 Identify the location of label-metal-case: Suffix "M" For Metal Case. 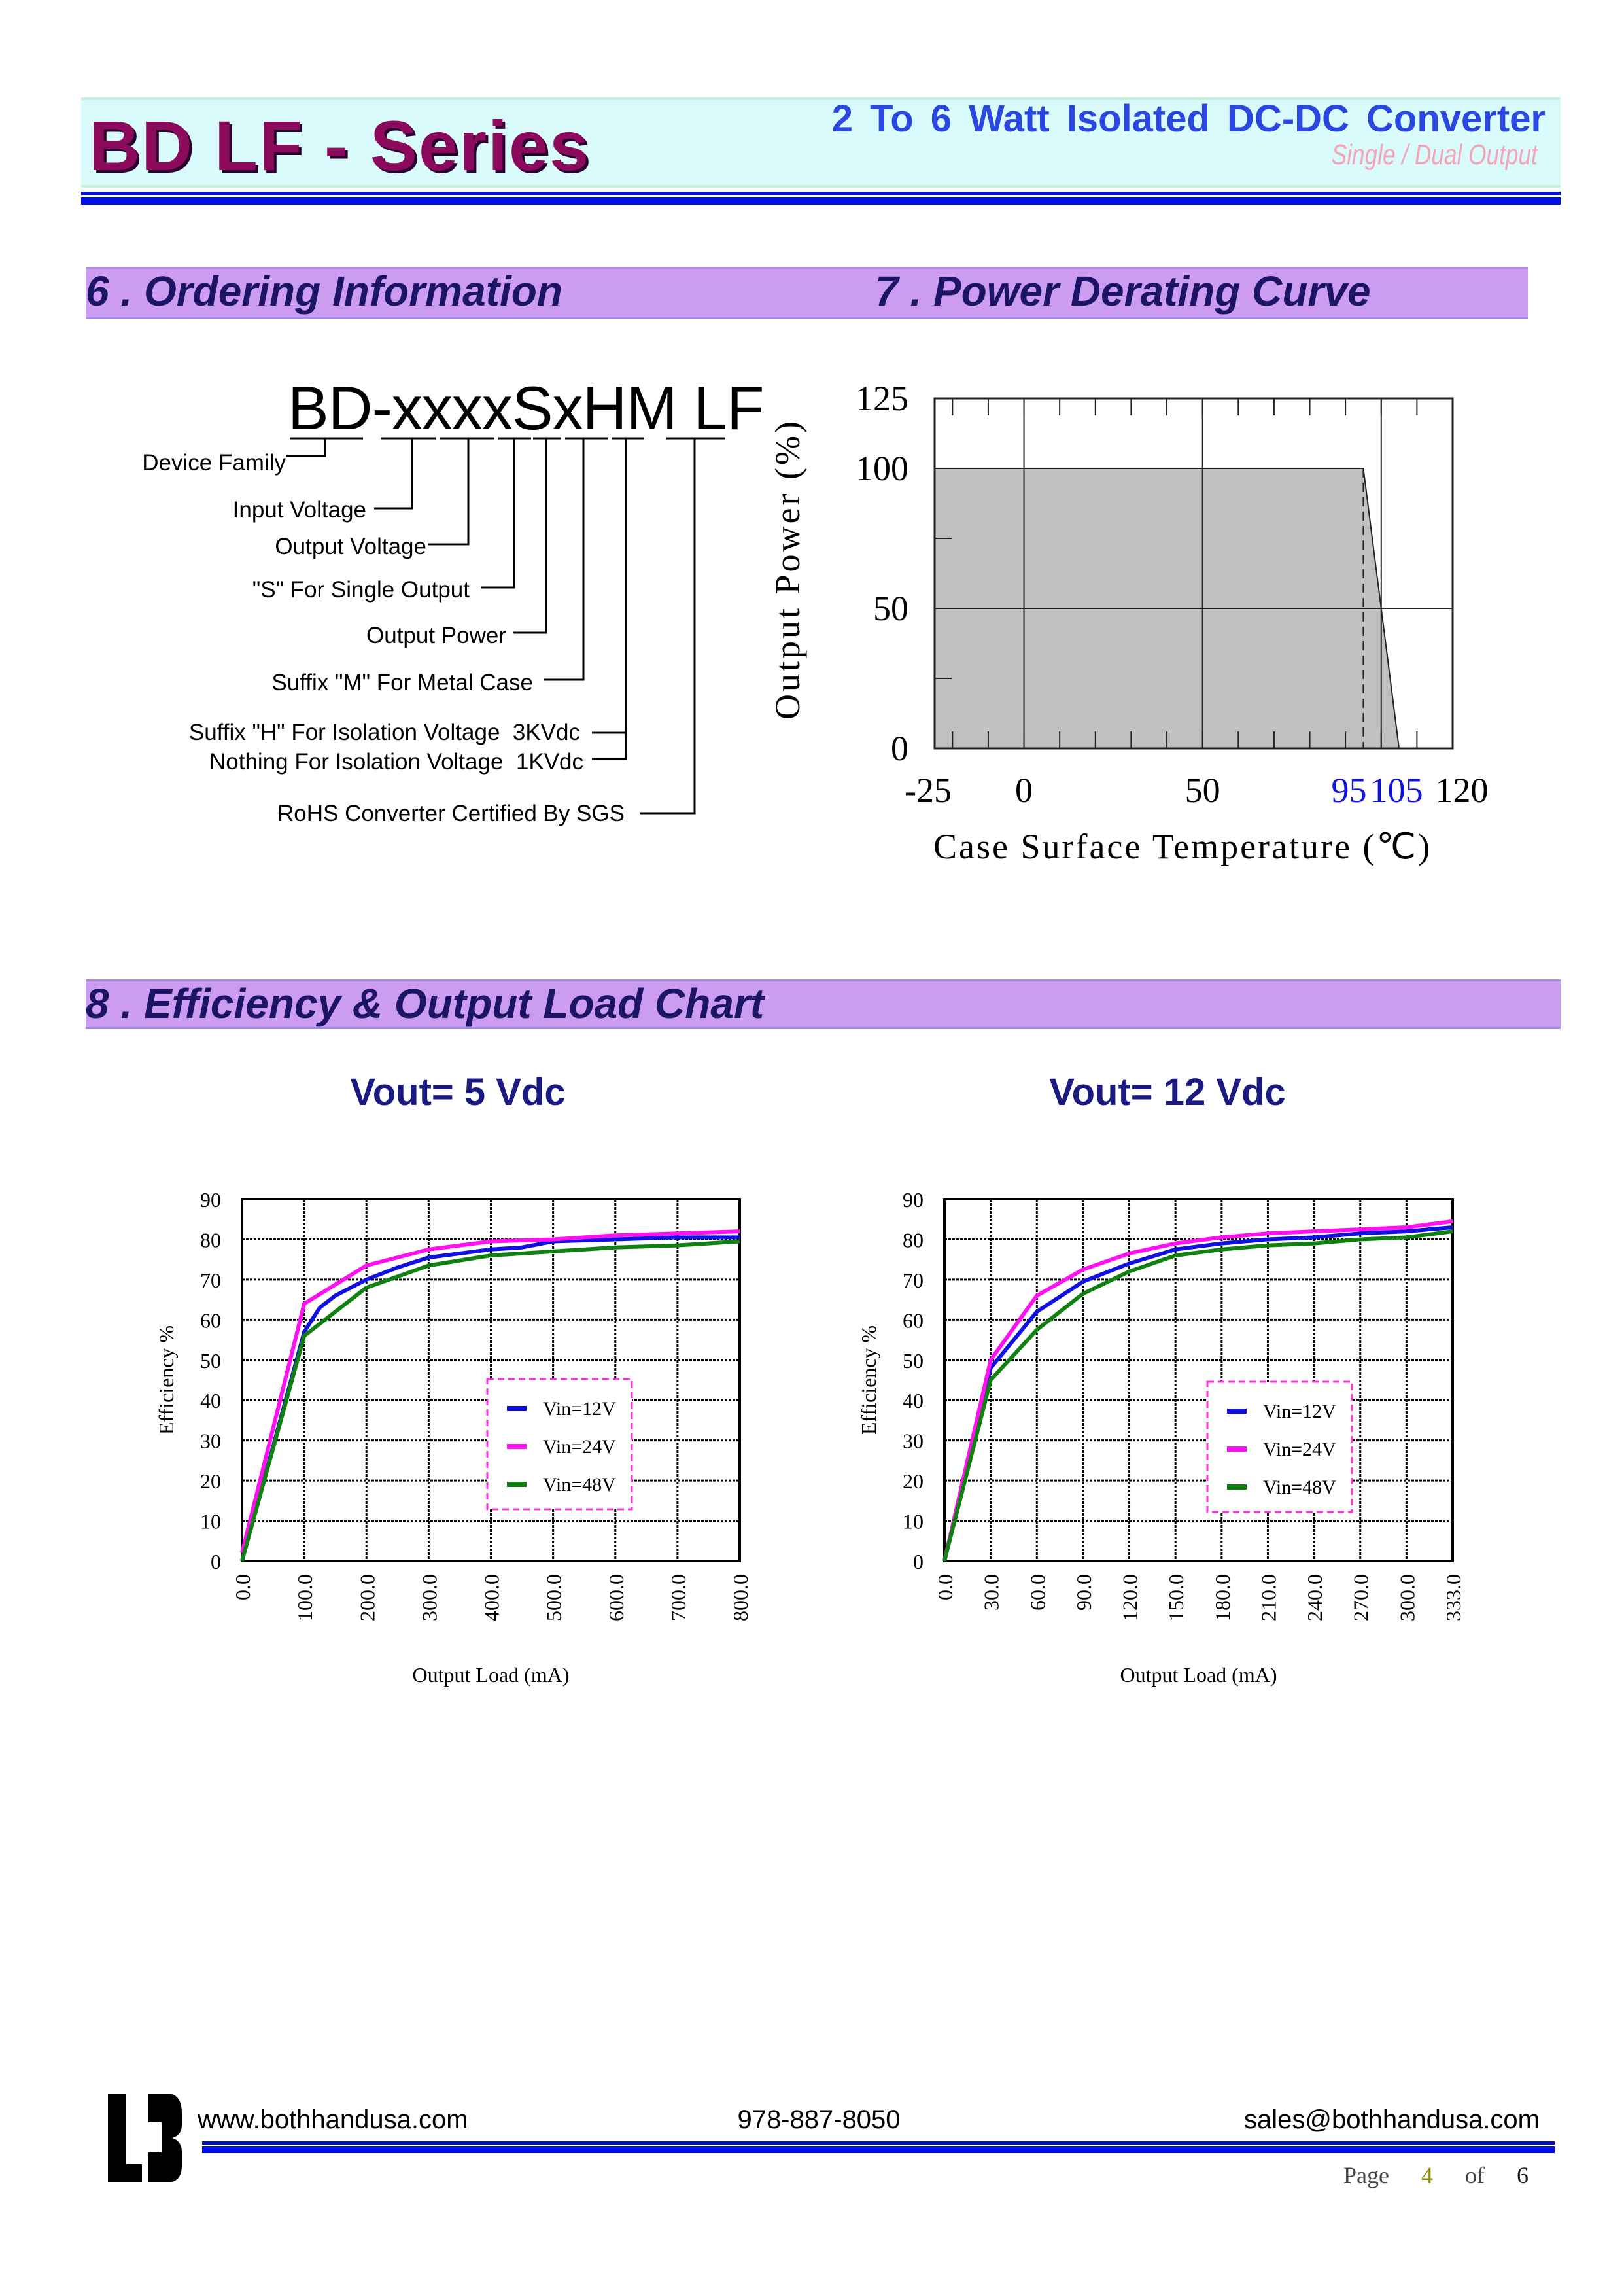
(402, 682).